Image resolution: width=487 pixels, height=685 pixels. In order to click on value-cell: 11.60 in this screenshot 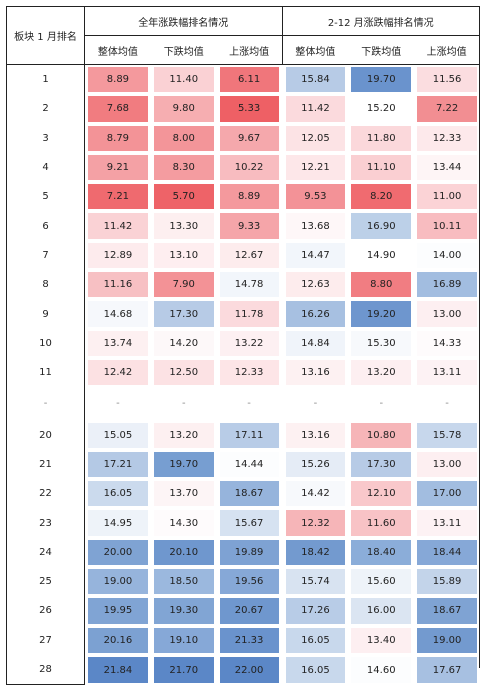, I will do `click(381, 523)`.